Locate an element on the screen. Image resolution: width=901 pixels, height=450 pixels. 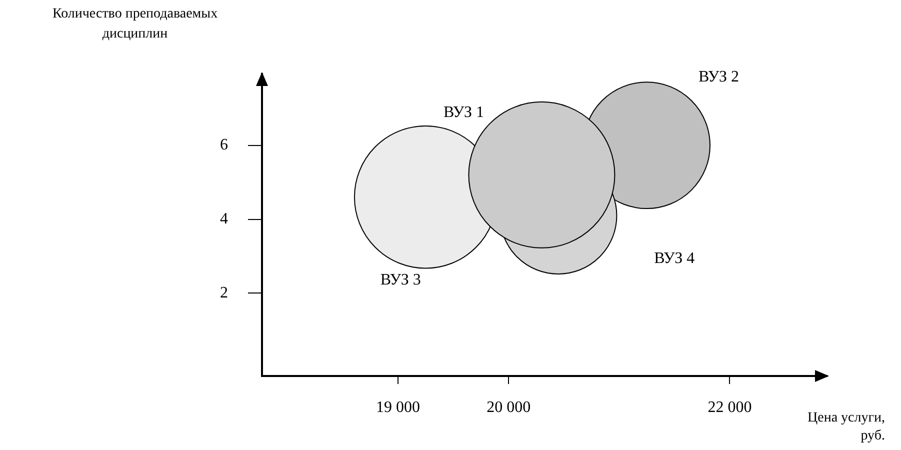
x-axis-title: Цена услуги, руб. is located at coordinates (846, 427).